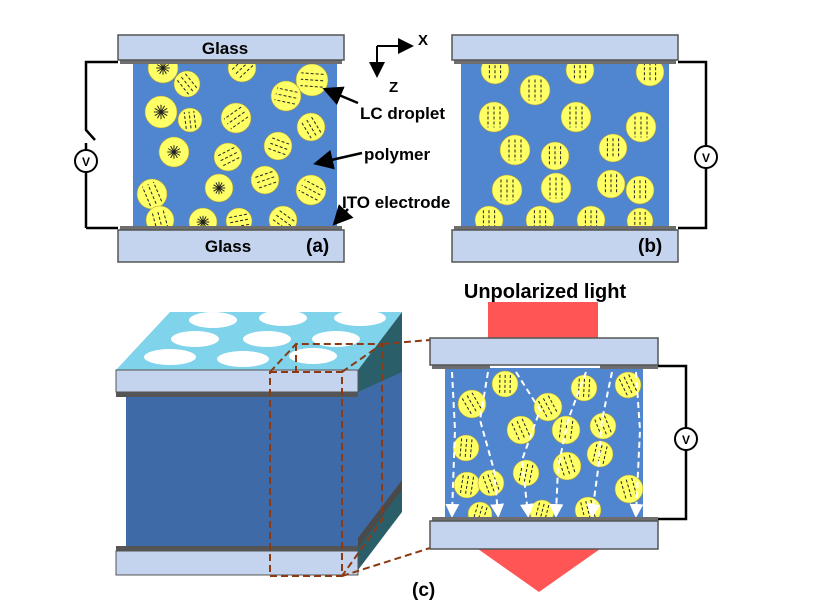 The width and height of the screenshot is (819, 614). I want to click on panel-b-bottom-glass, so click(565, 246).